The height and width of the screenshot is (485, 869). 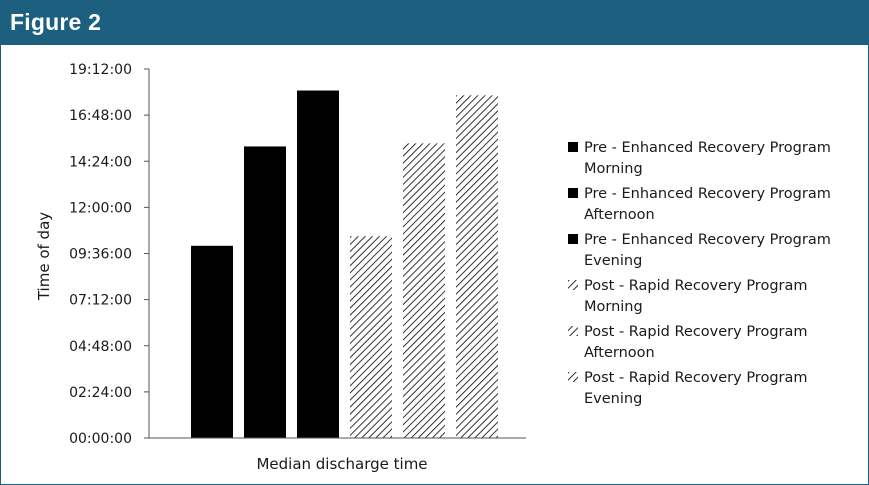 I want to click on x-axis-label: Median discharge time, so click(x=341, y=464).